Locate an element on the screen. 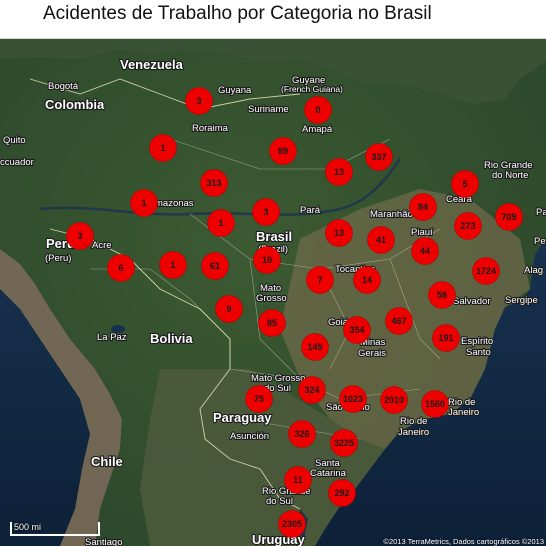 The image size is (546, 546). svg-text: 9 is located at coordinates (228, 309).